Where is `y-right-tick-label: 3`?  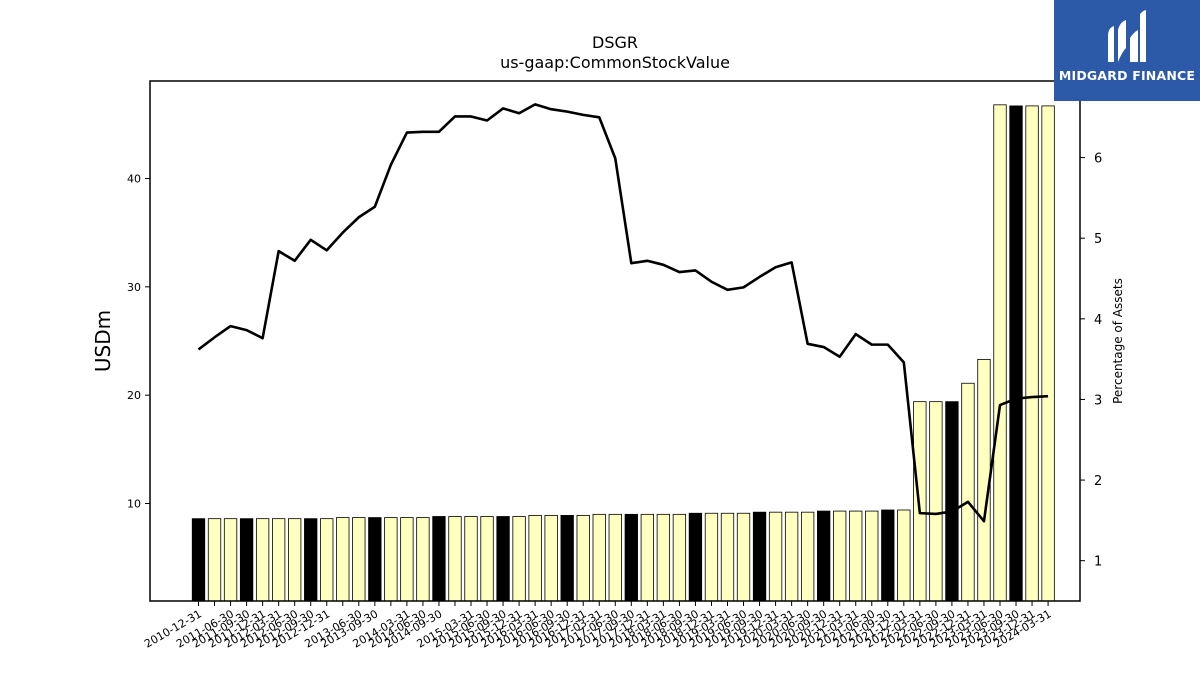
y-right-tick-label: 3 is located at coordinates (1098, 400).